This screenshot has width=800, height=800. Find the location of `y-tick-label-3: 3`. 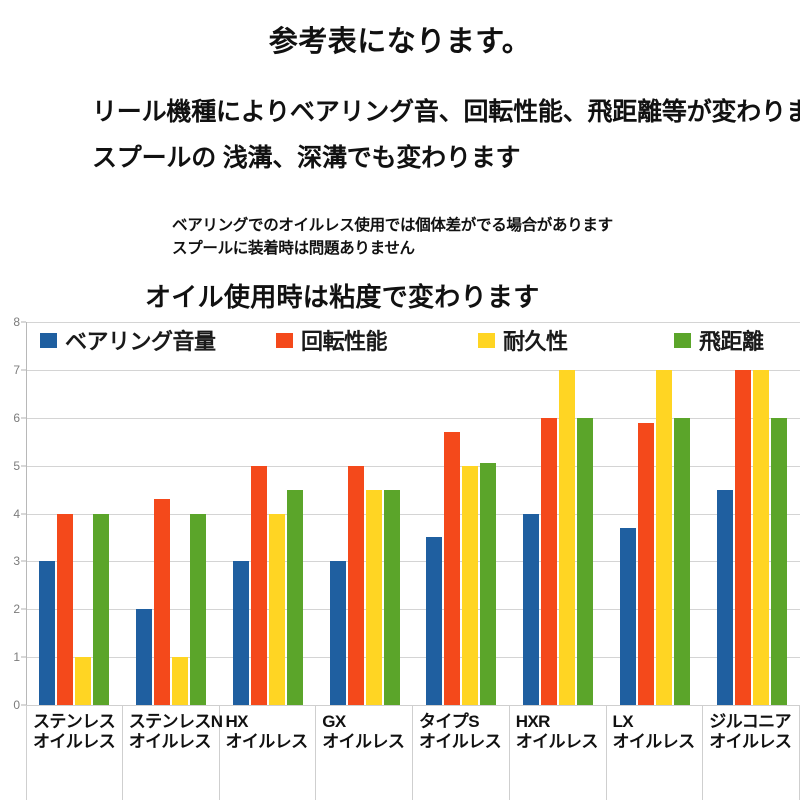

y-tick-label-3: 3 is located at coordinates (16, 561).